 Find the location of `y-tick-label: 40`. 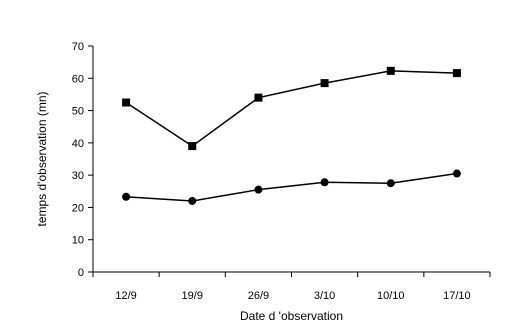

y-tick-label: 40 is located at coordinates (78, 144).